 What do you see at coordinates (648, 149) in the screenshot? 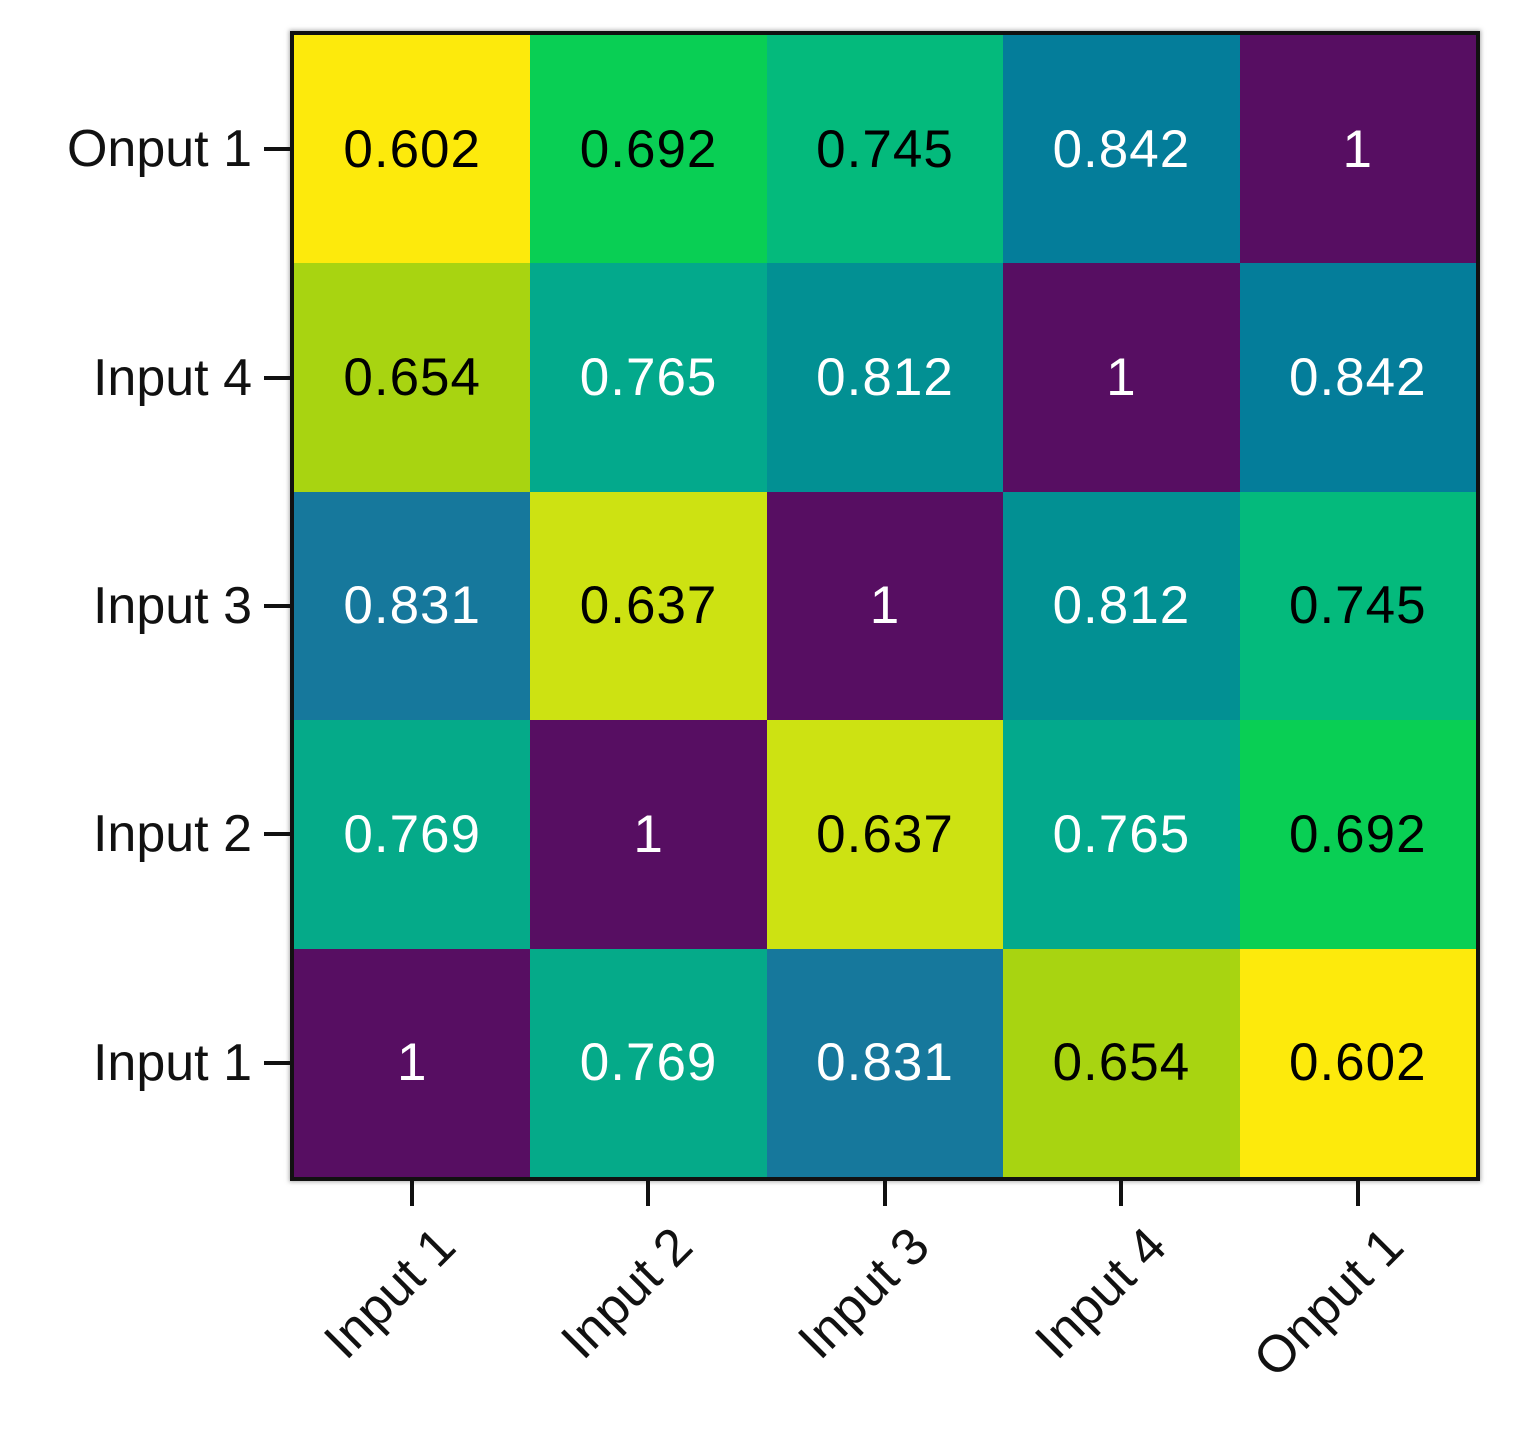
I see `heatmap-cell-r0c1: 0.692` at bounding box center [648, 149].